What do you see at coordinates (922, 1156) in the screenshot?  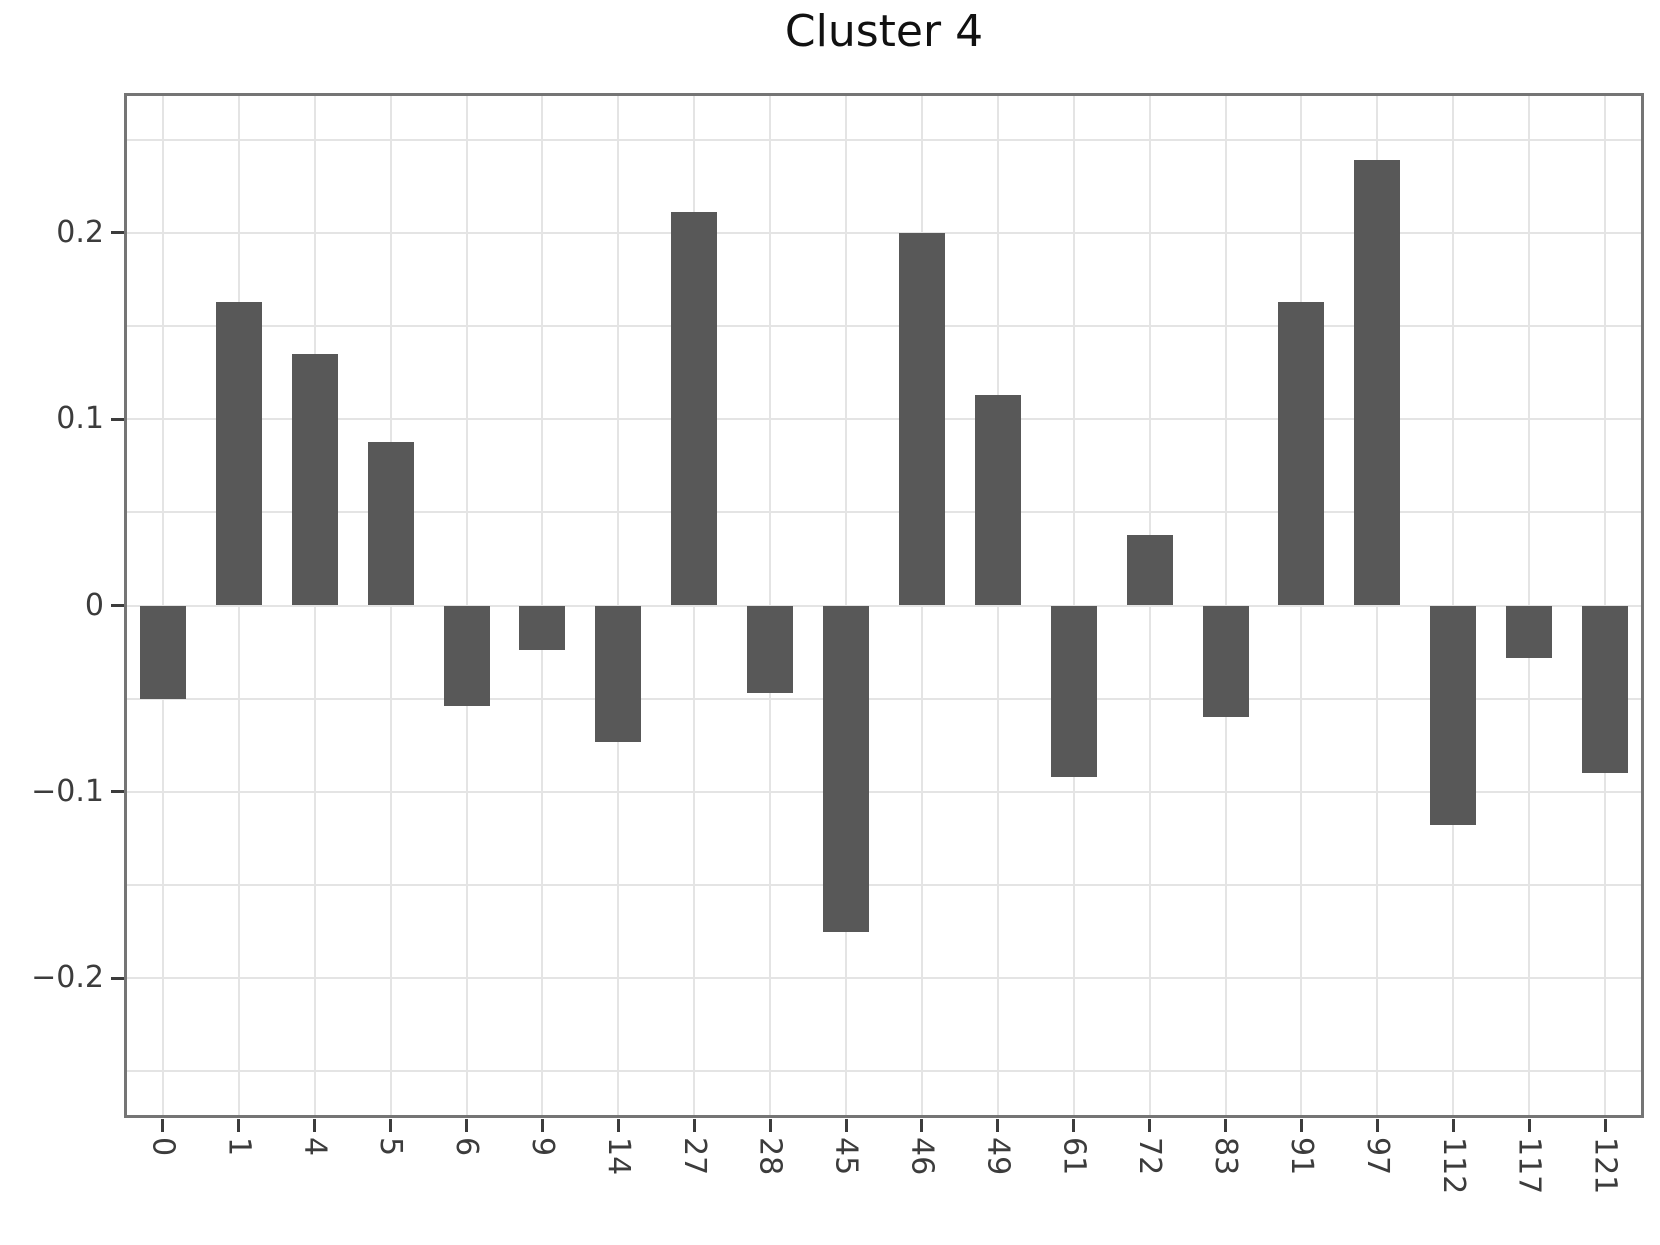 I see `x-tick-label: 46` at bounding box center [922, 1156].